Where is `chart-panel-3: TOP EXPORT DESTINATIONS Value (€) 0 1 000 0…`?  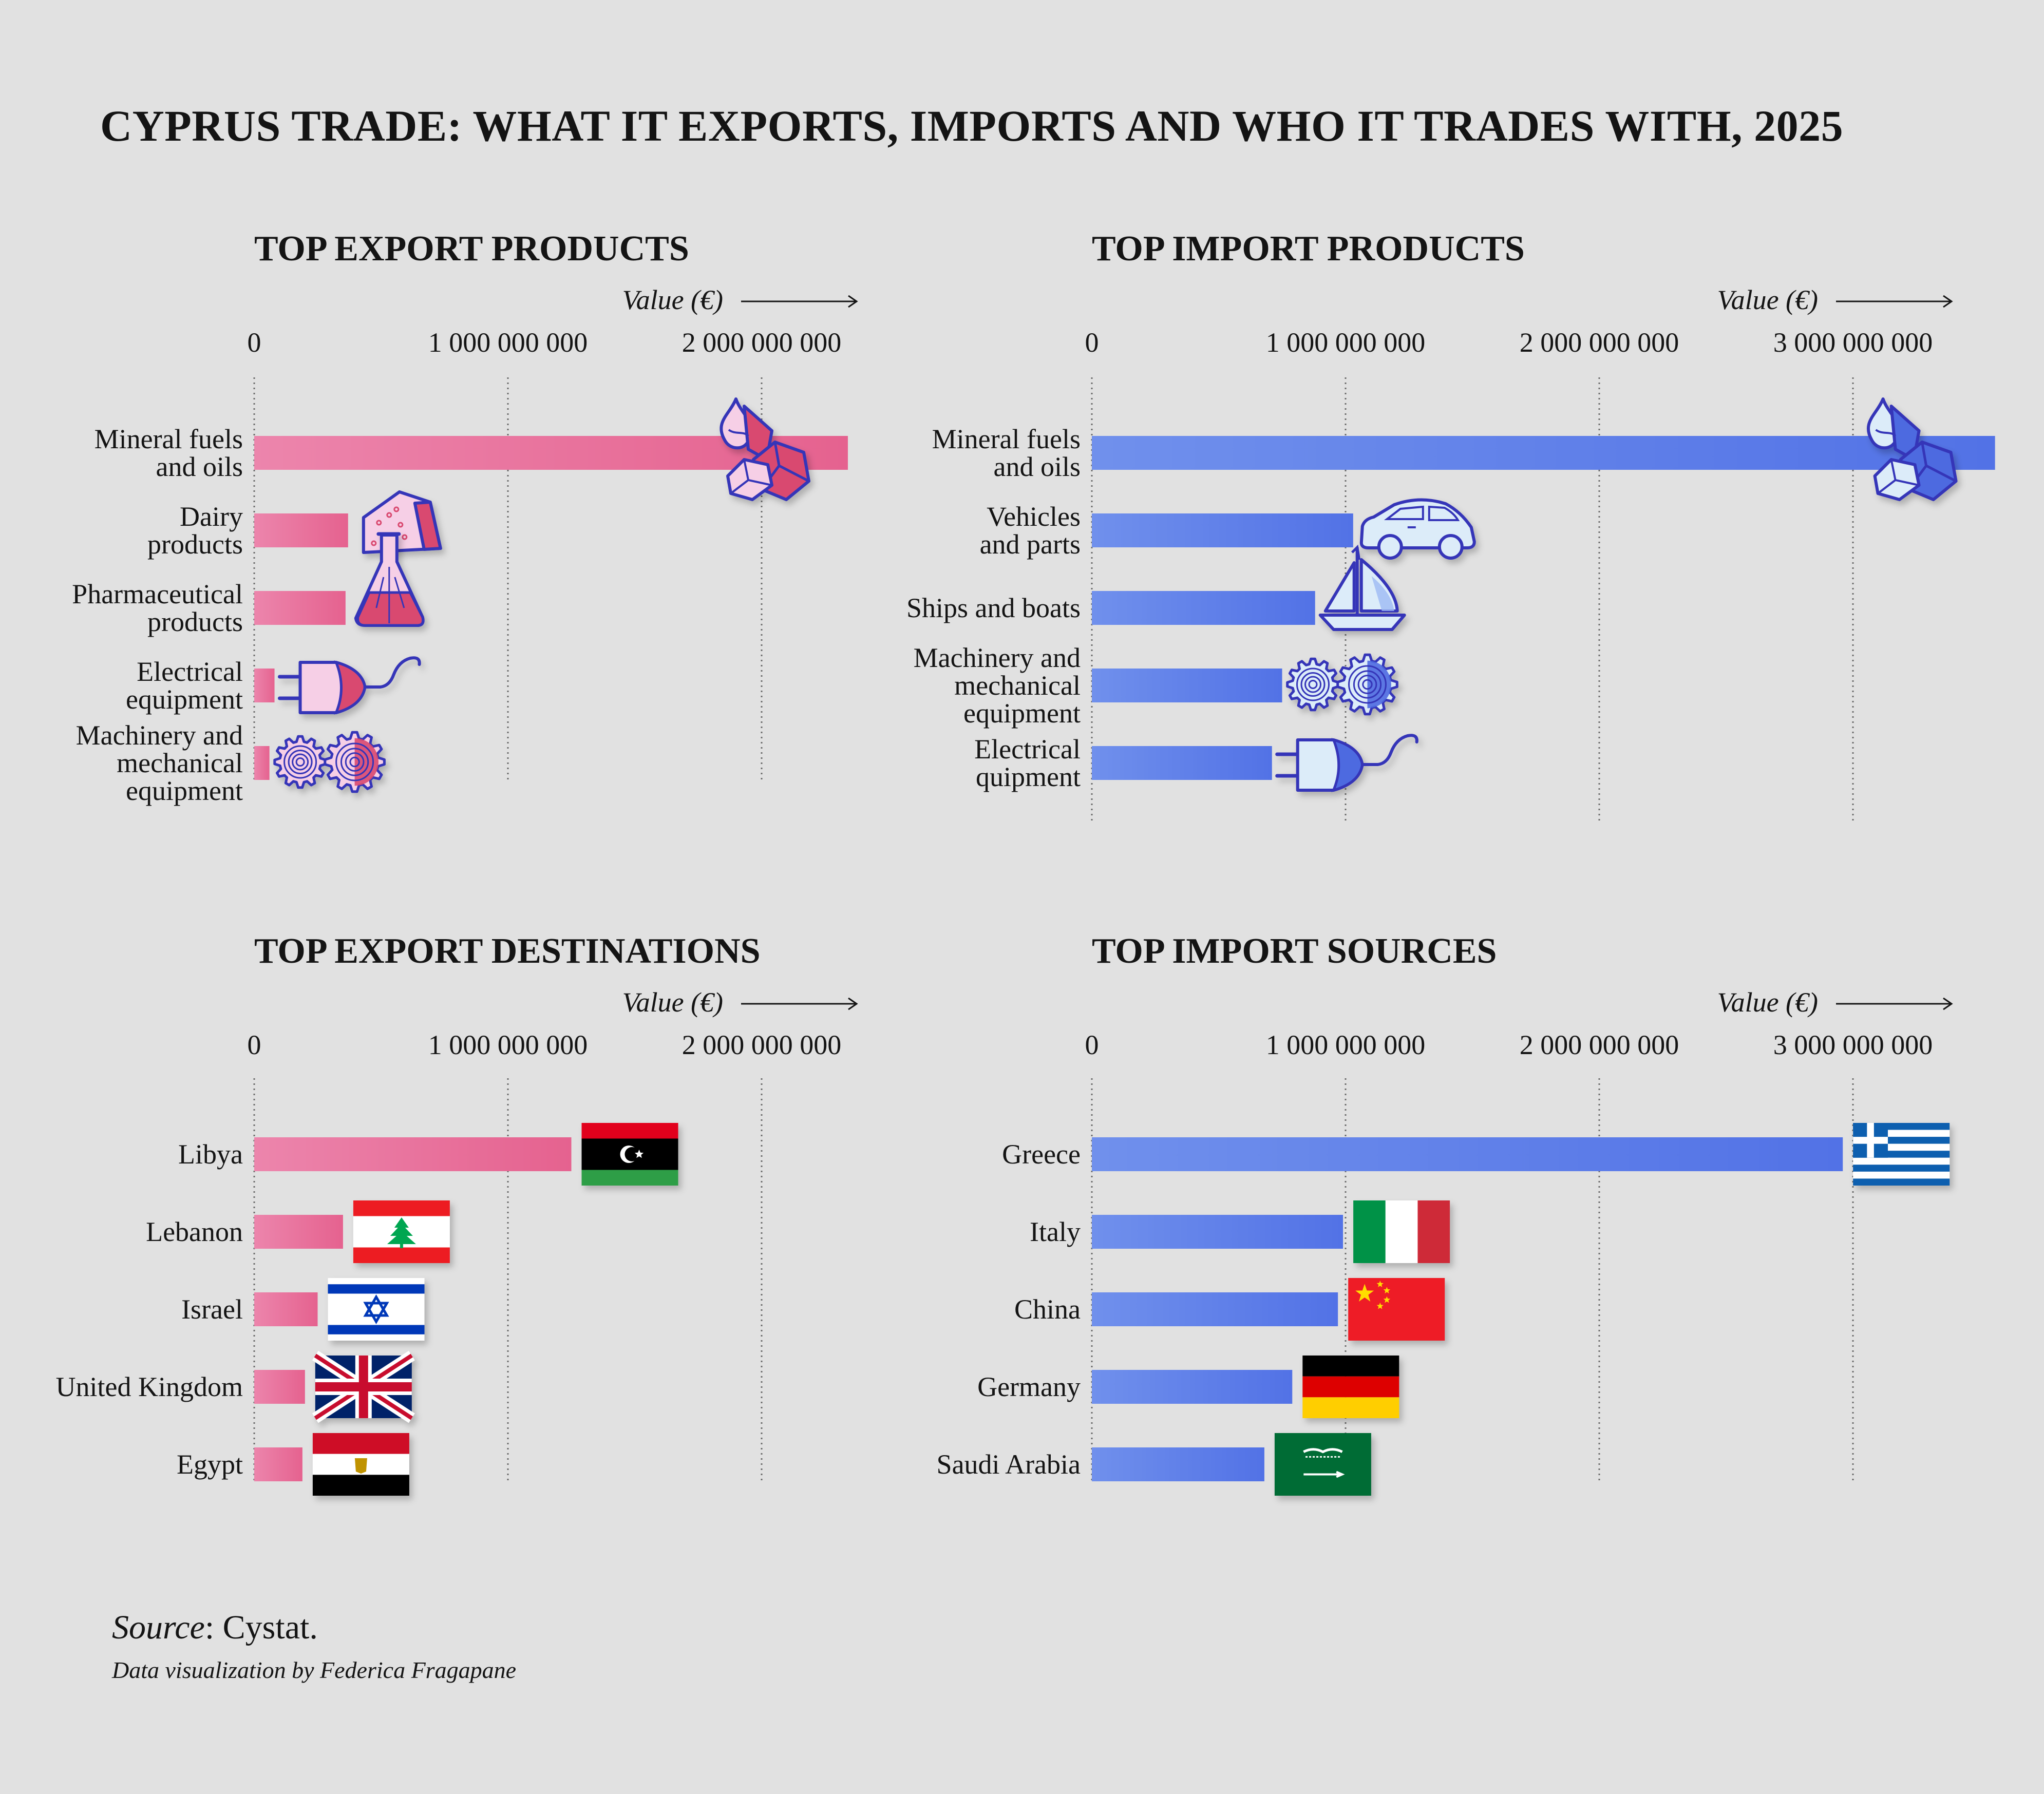 chart-panel-3: TOP EXPORT DESTINATIONS Value (€) 0 1 000 0… is located at coordinates (457, 1213).